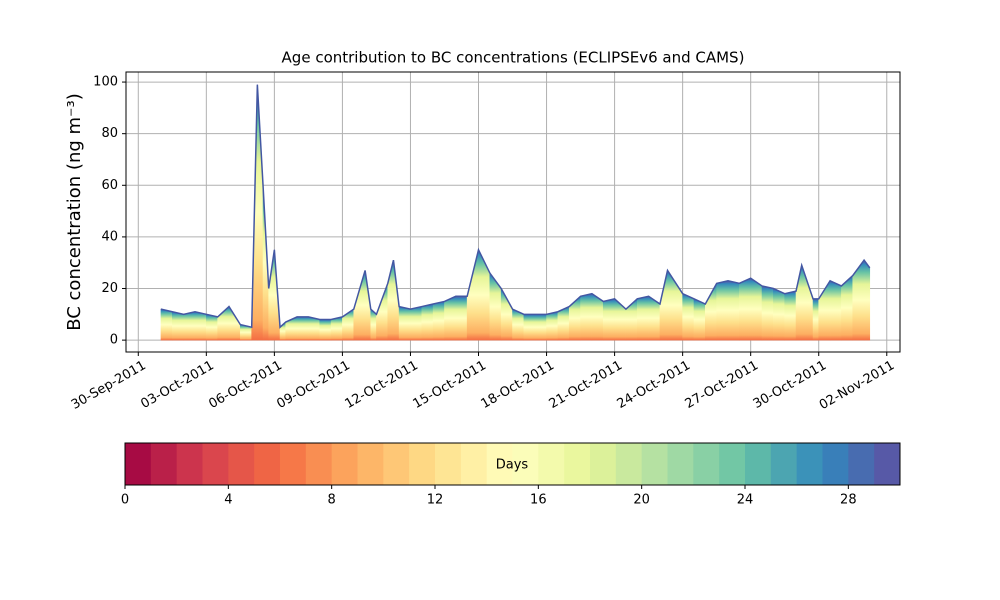 The height and width of the screenshot is (600, 1000). I want to click on y-tick-label: 80, so click(109, 133).